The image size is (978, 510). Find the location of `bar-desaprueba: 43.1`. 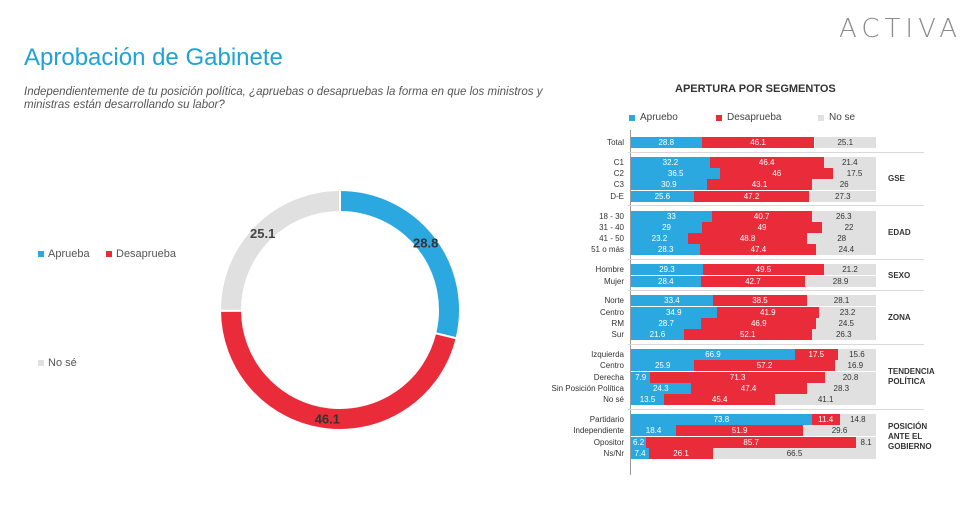

bar-desaprueba: 43.1 is located at coordinates (759, 185).